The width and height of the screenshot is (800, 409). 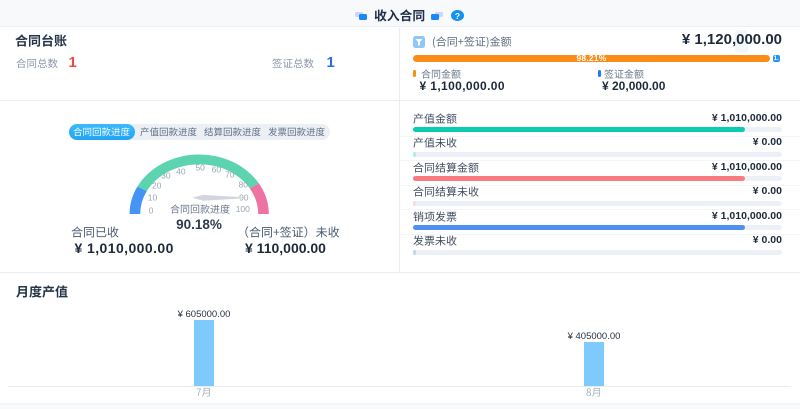 What do you see at coordinates (166, 176) in the screenshot?
I see `svg-text: 30` at bounding box center [166, 176].